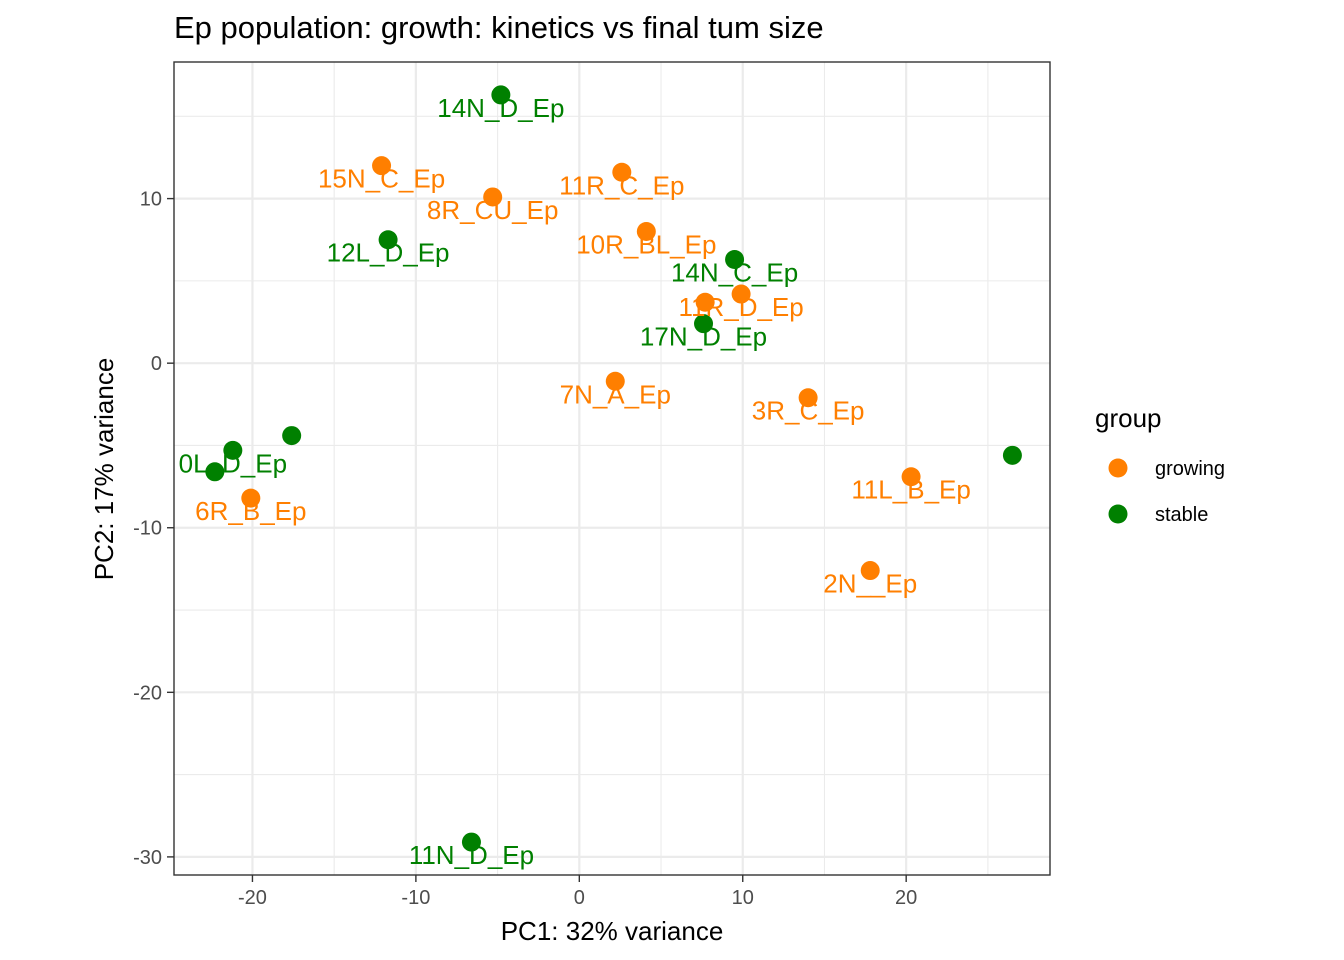 The width and height of the screenshot is (1344, 960). What do you see at coordinates (1181, 515) in the screenshot?
I see `legend-label-stable: stable` at bounding box center [1181, 515].